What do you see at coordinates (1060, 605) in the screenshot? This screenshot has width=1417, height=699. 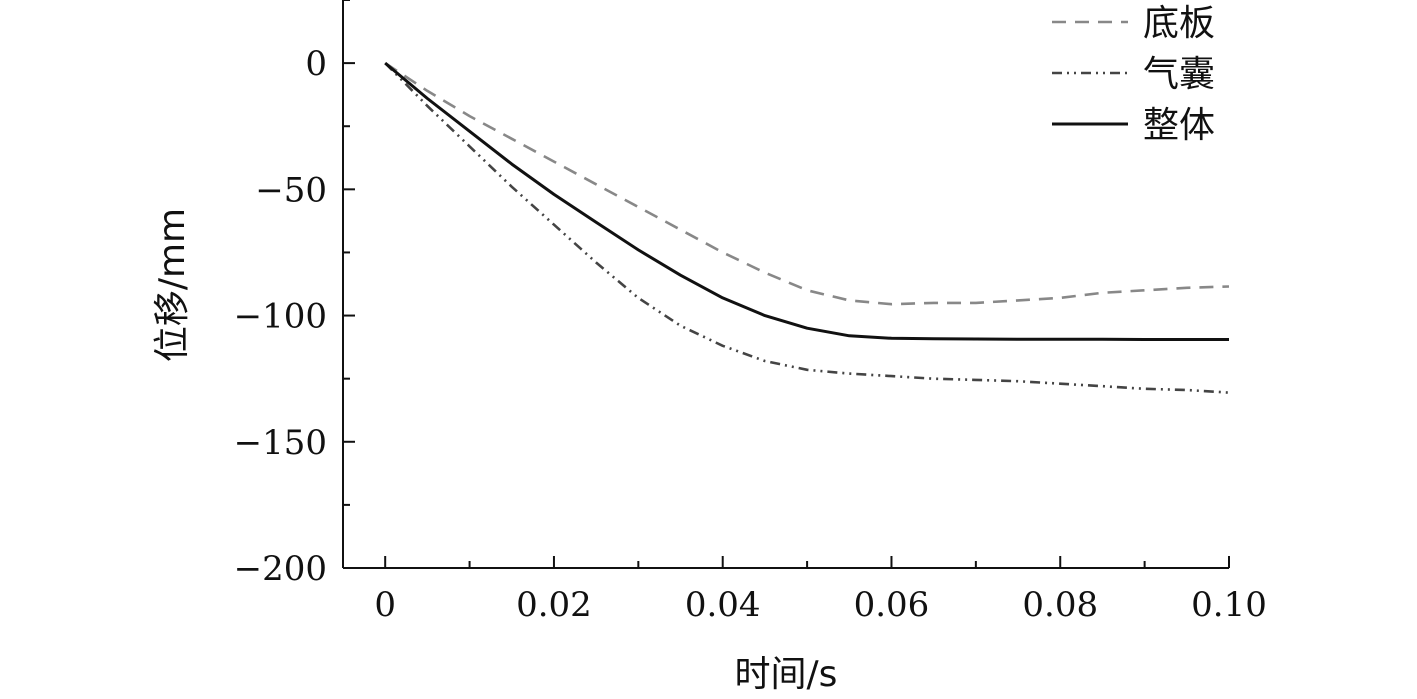 I see `x-tick-label: 0.08` at bounding box center [1060, 605].